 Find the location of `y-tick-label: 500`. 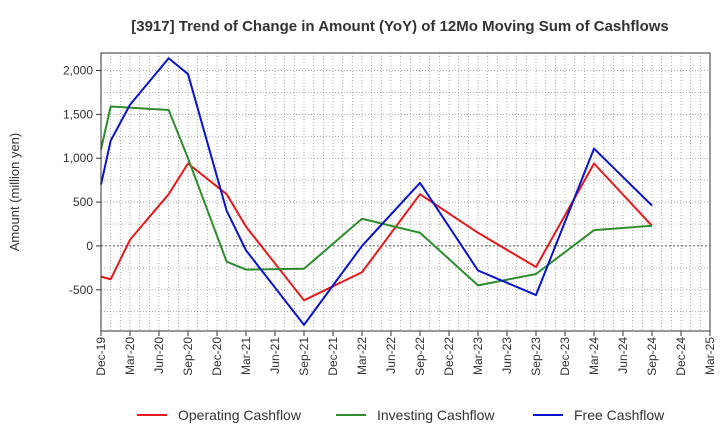

y-tick-label: 500 is located at coordinates (83, 202).